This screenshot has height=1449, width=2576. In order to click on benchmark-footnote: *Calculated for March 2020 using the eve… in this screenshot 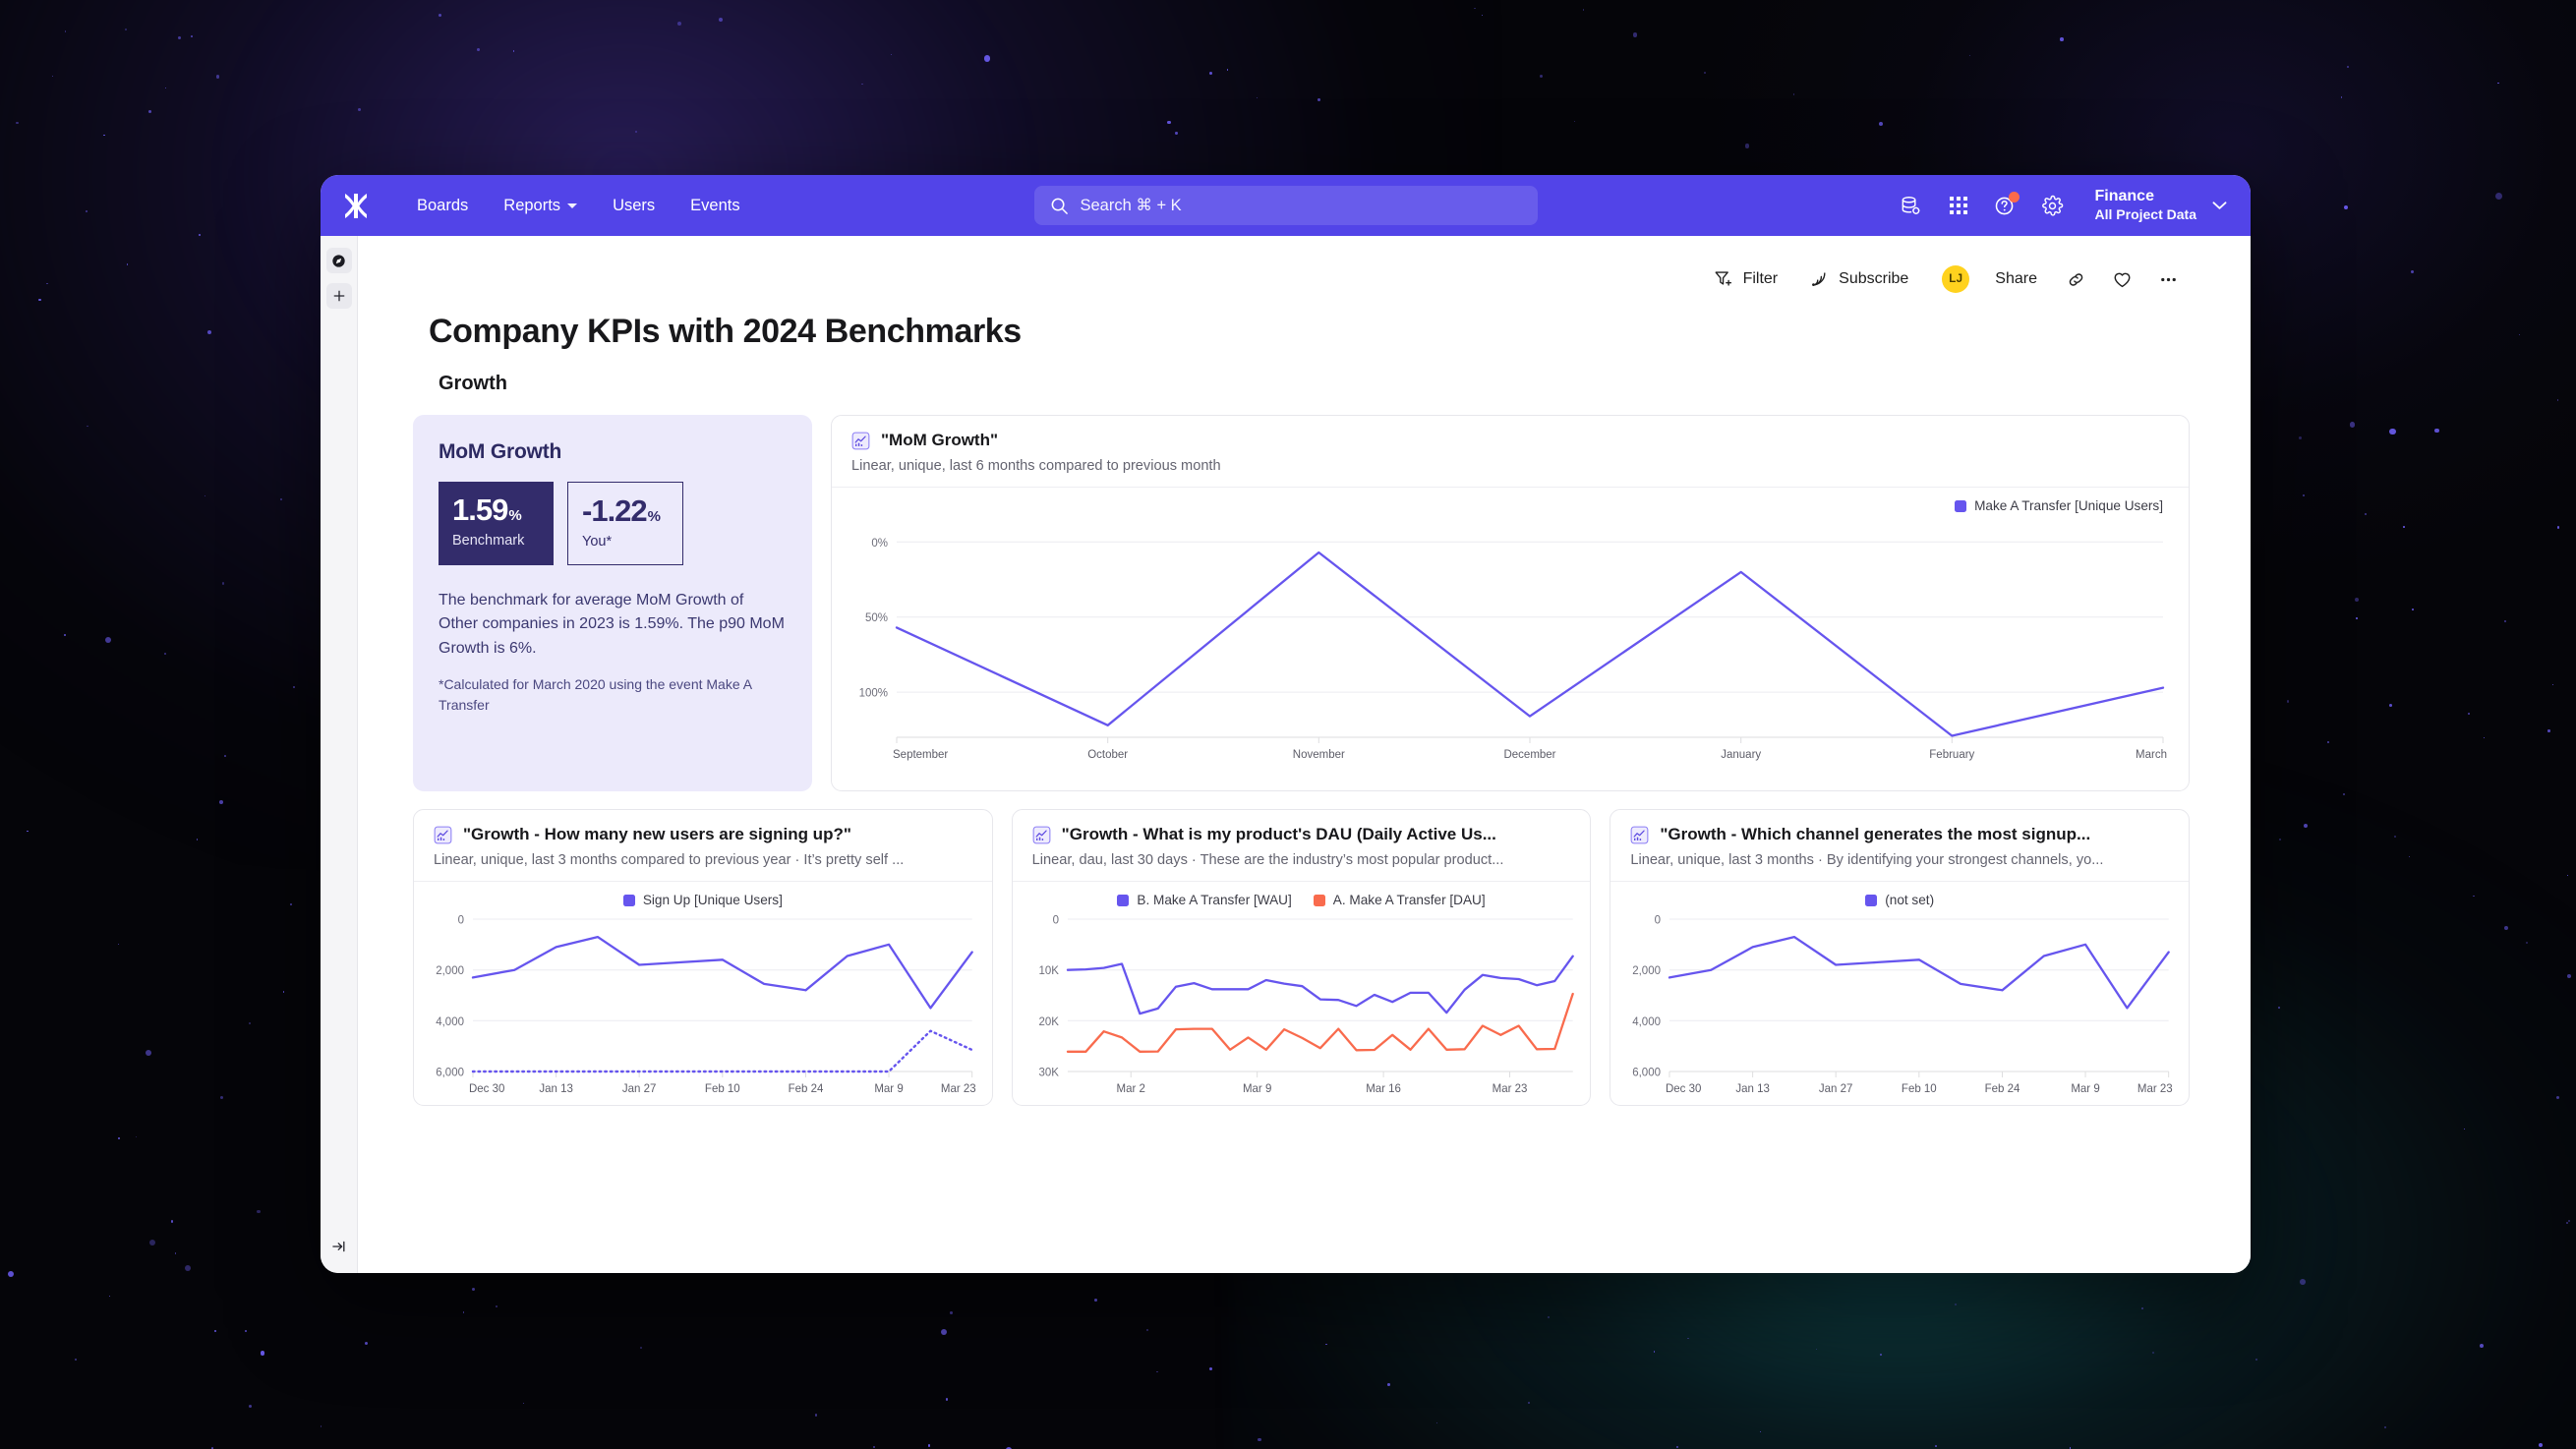, I will do `click(595, 694)`.